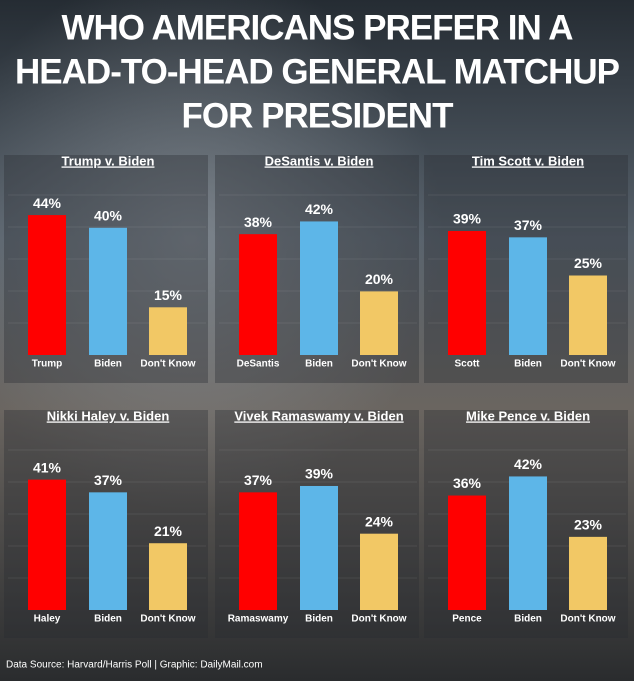 The image size is (634, 681). What do you see at coordinates (47, 364) in the screenshot?
I see `category-label: Trump` at bounding box center [47, 364].